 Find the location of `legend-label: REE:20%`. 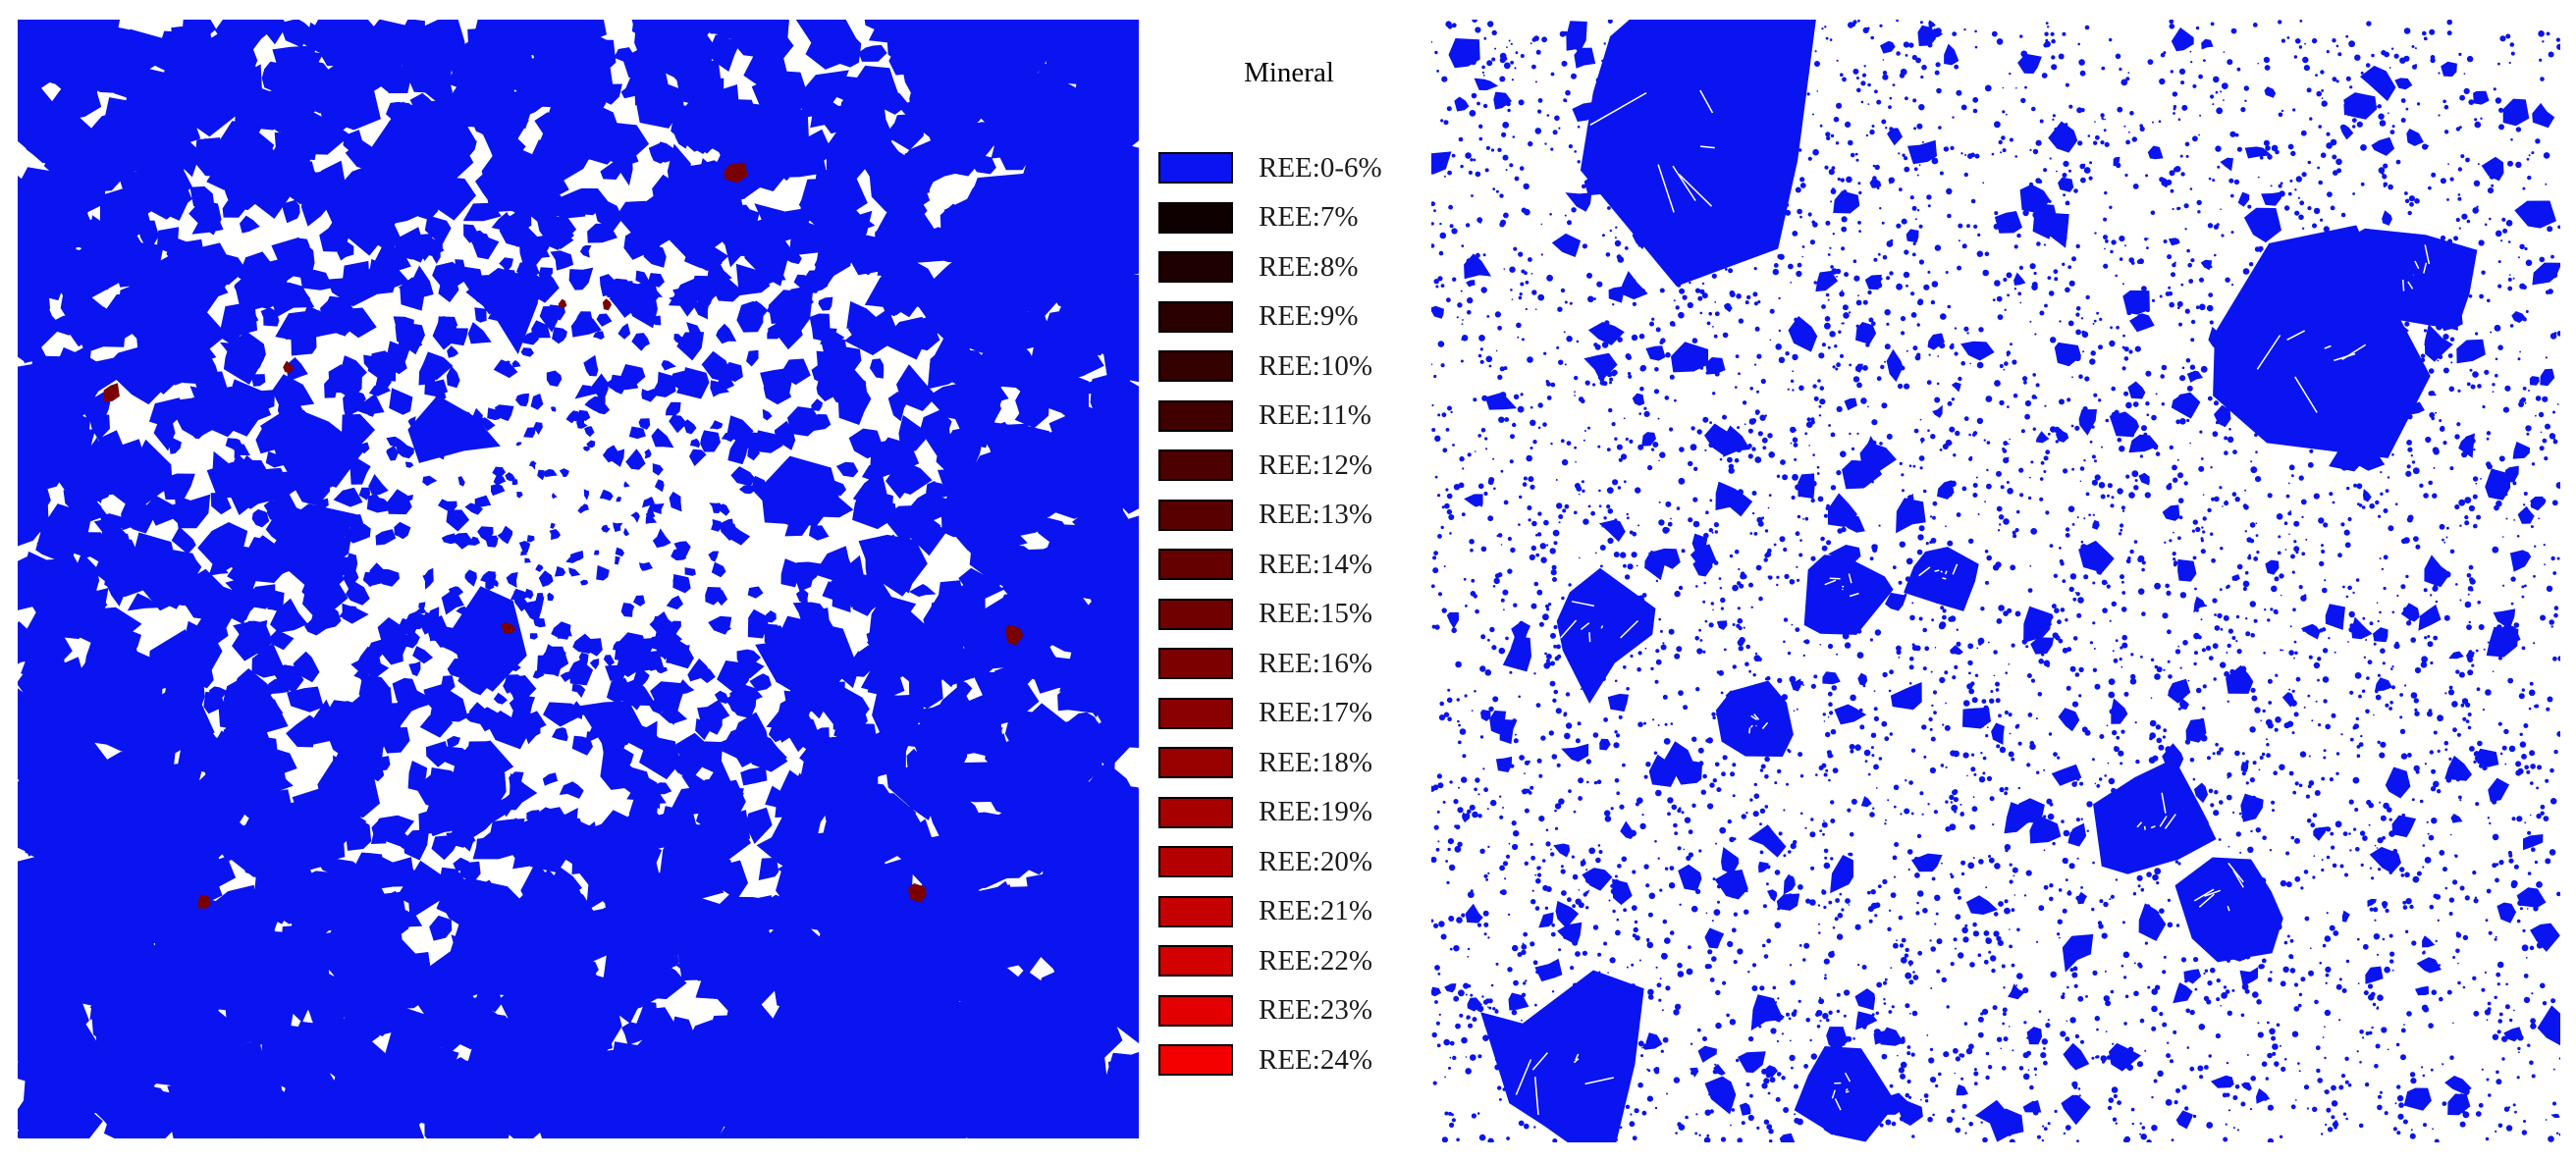

legend-label: REE:20% is located at coordinates (1315, 861).